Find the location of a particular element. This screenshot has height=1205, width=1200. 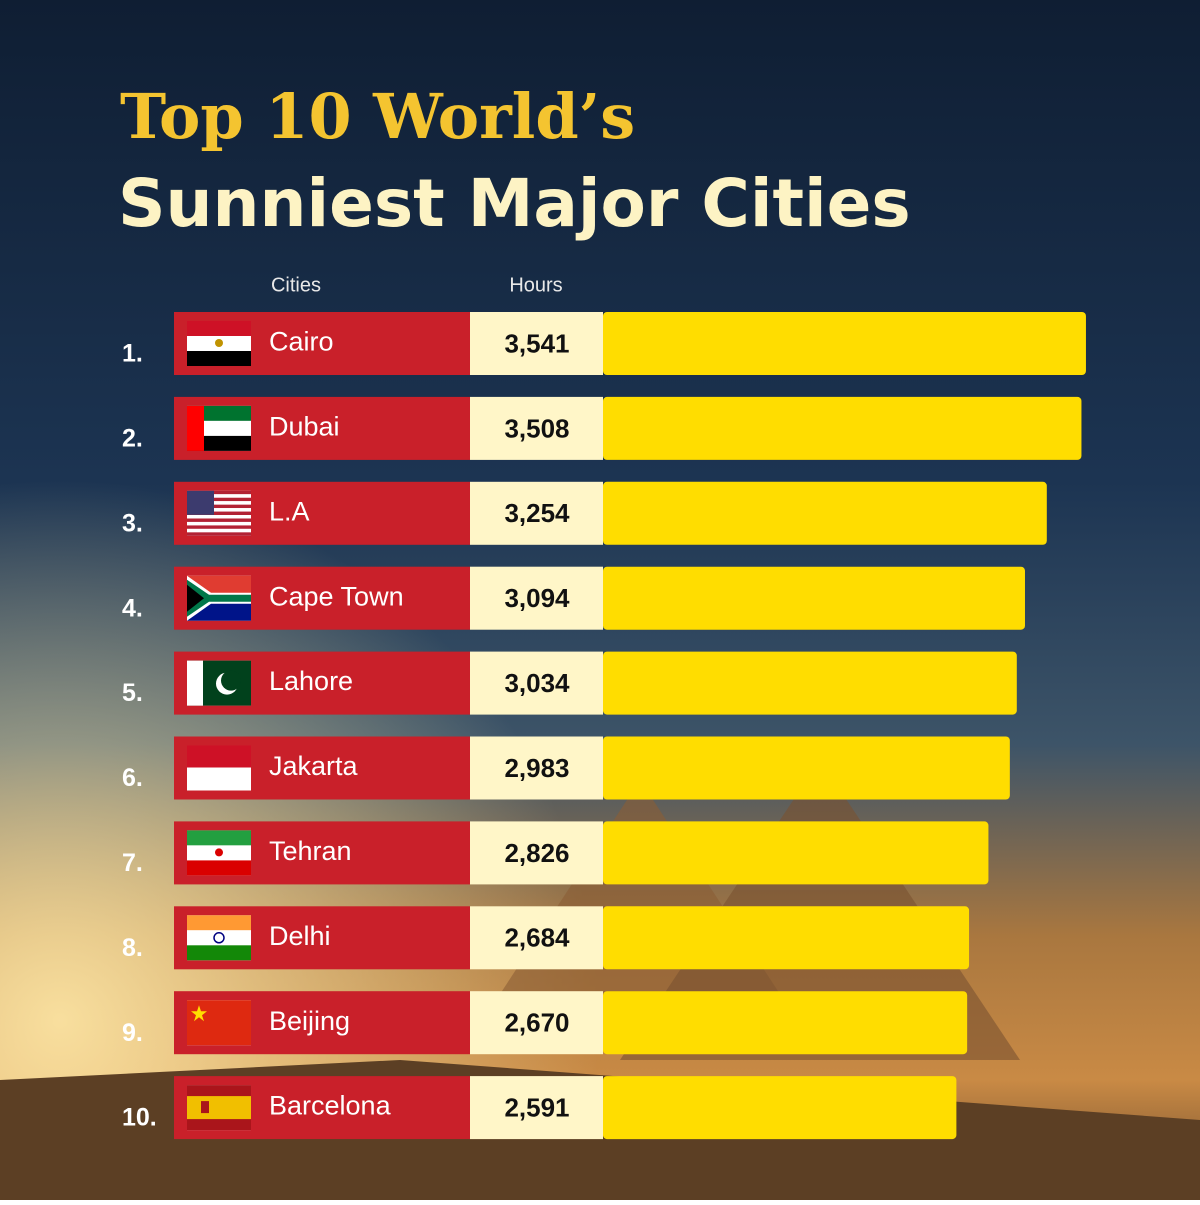

category-label: Cairo is located at coordinates (301, 342).